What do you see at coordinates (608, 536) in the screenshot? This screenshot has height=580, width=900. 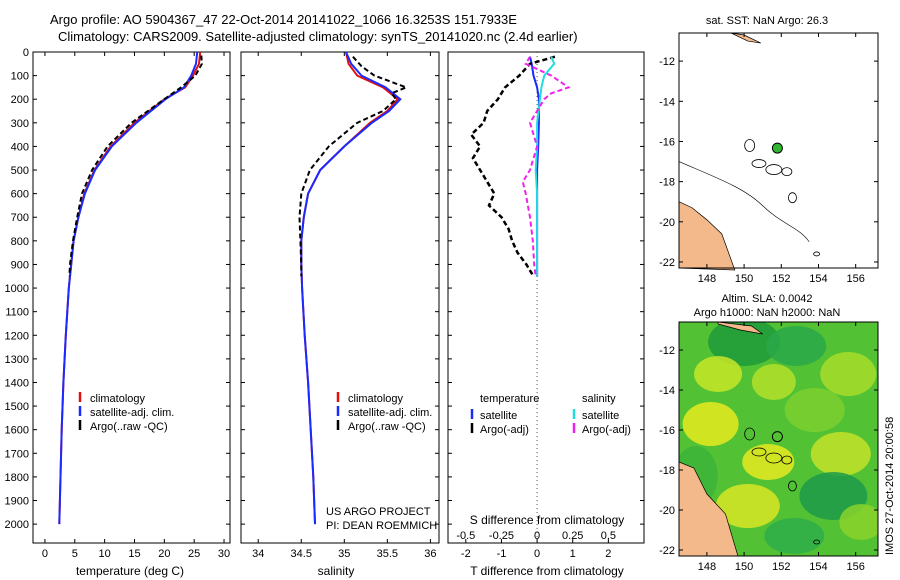 I see `x-tick-label-s: 0.5` at bounding box center [608, 536].